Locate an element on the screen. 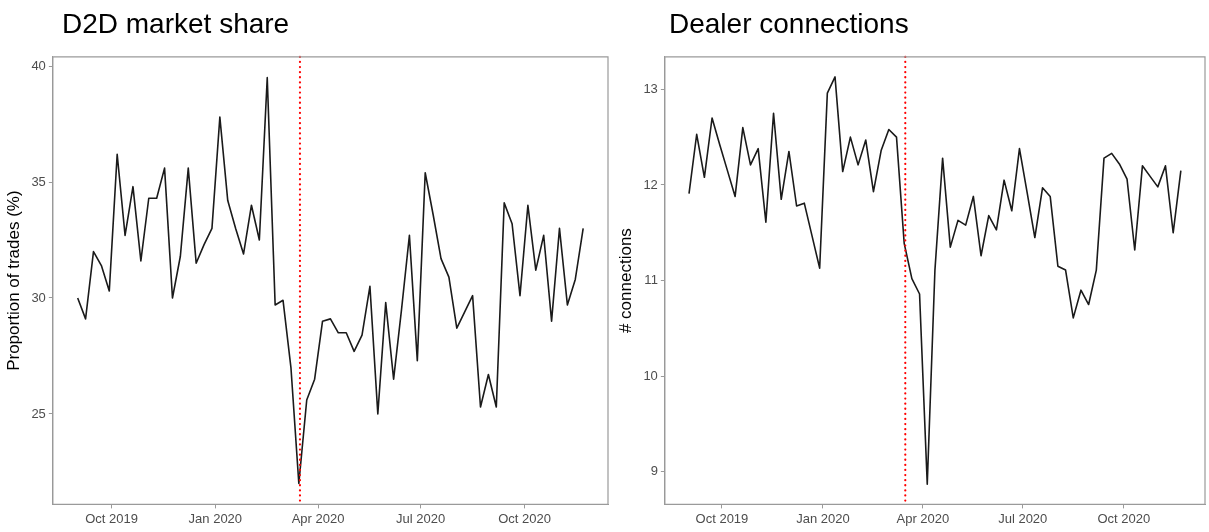 This screenshot has width=1209, height=532. chart-title: D2D market share is located at coordinates (176, 24).